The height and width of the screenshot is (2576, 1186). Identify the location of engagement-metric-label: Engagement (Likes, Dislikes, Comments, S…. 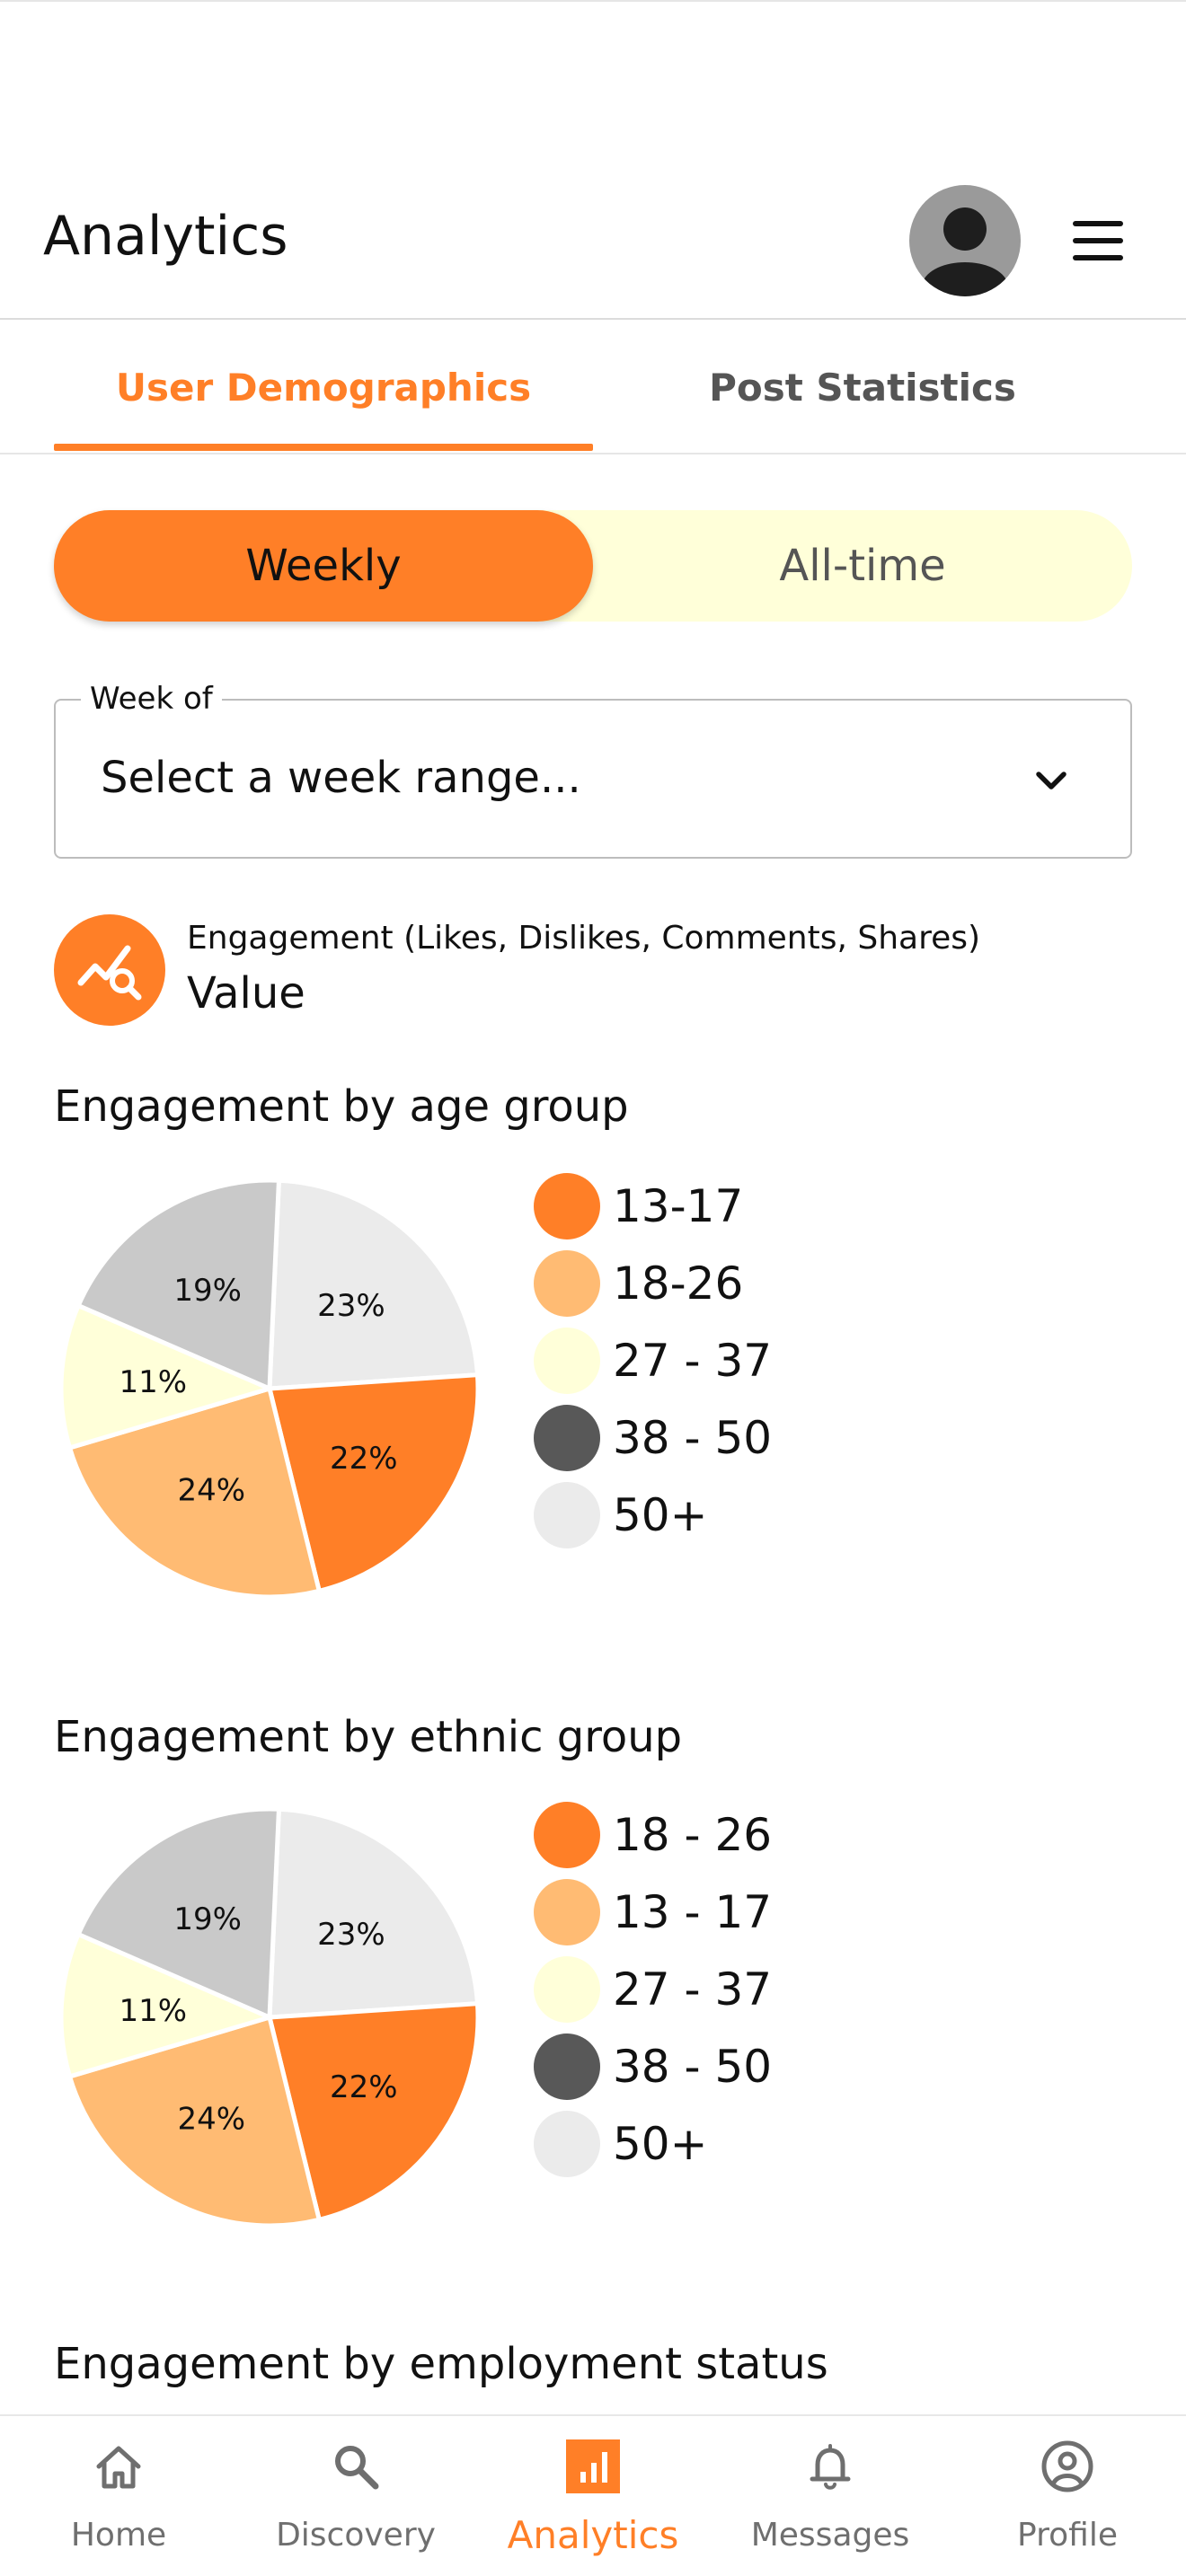
(584, 938).